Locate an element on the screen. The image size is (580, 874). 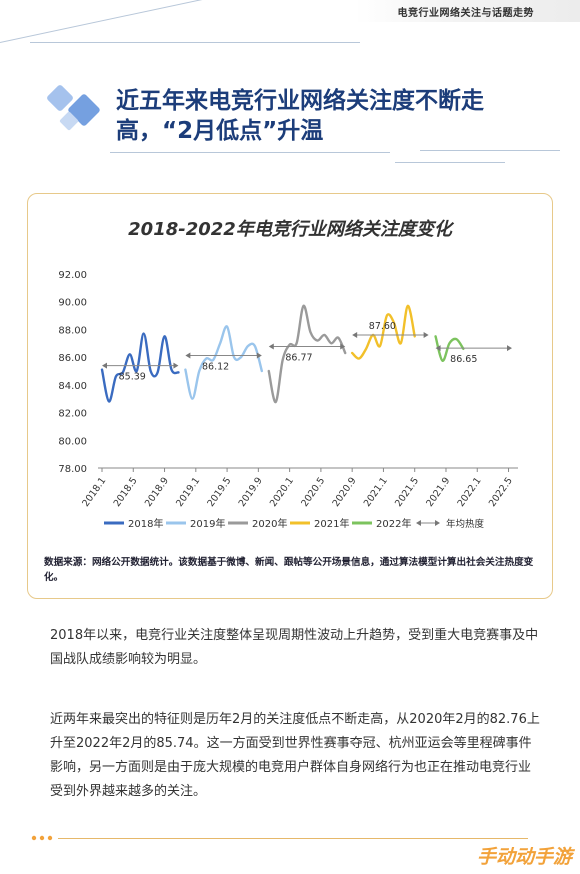
x-tick-label: 2019.5 is located at coordinates (219, 492).